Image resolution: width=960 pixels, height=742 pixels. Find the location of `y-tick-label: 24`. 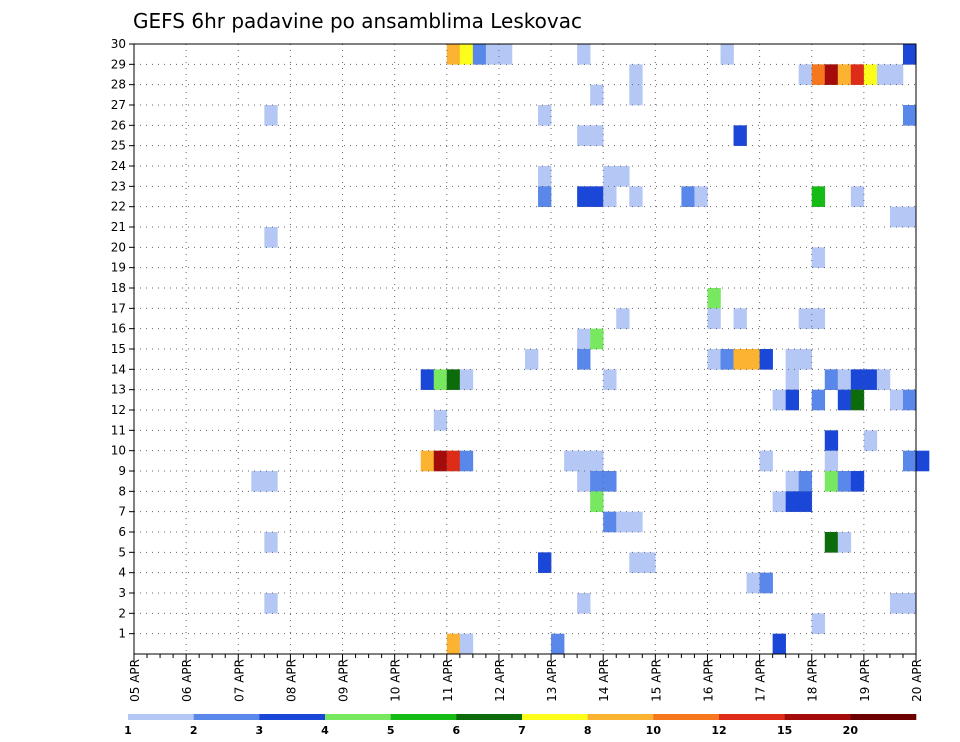

y-tick-label: 24 is located at coordinates (118, 166).